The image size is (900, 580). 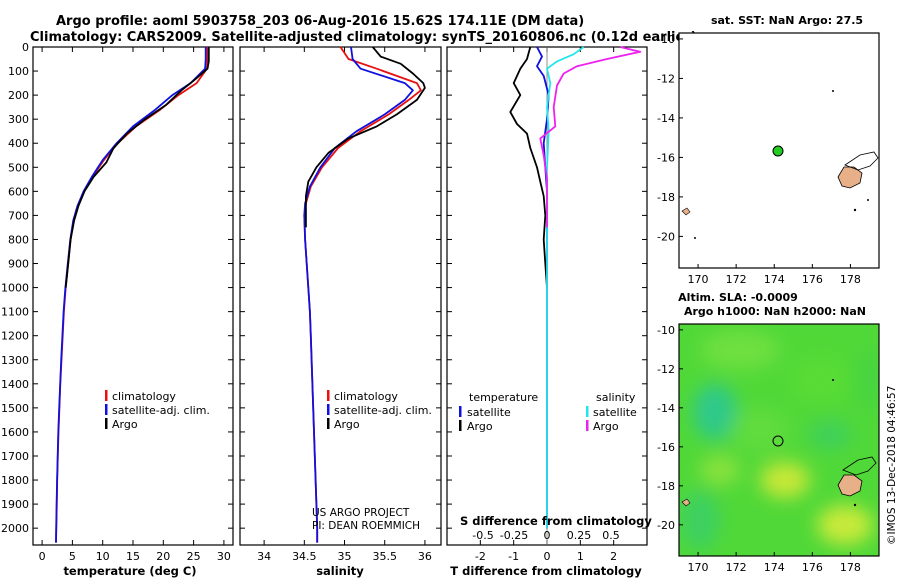 I want to click on legend-swatch-climatology, so click(x=106, y=395).